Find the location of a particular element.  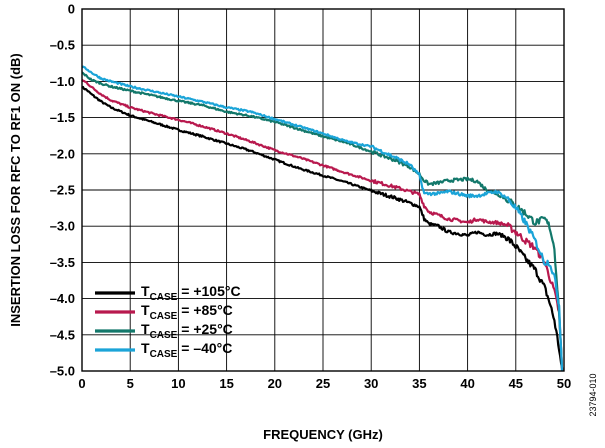

x-tick-labels: 0 5 10 15 20 25 30 35 40 45 50 is located at coordinates (324, 383).